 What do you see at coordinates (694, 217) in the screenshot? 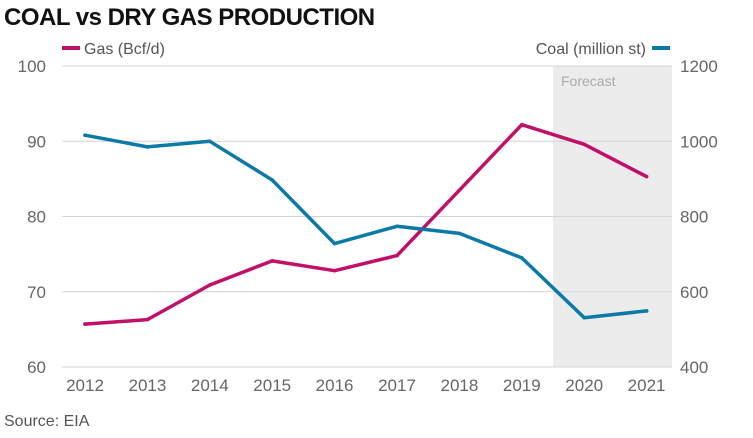
I see `right-tick-label: 800` at bounding box center [694, 217].